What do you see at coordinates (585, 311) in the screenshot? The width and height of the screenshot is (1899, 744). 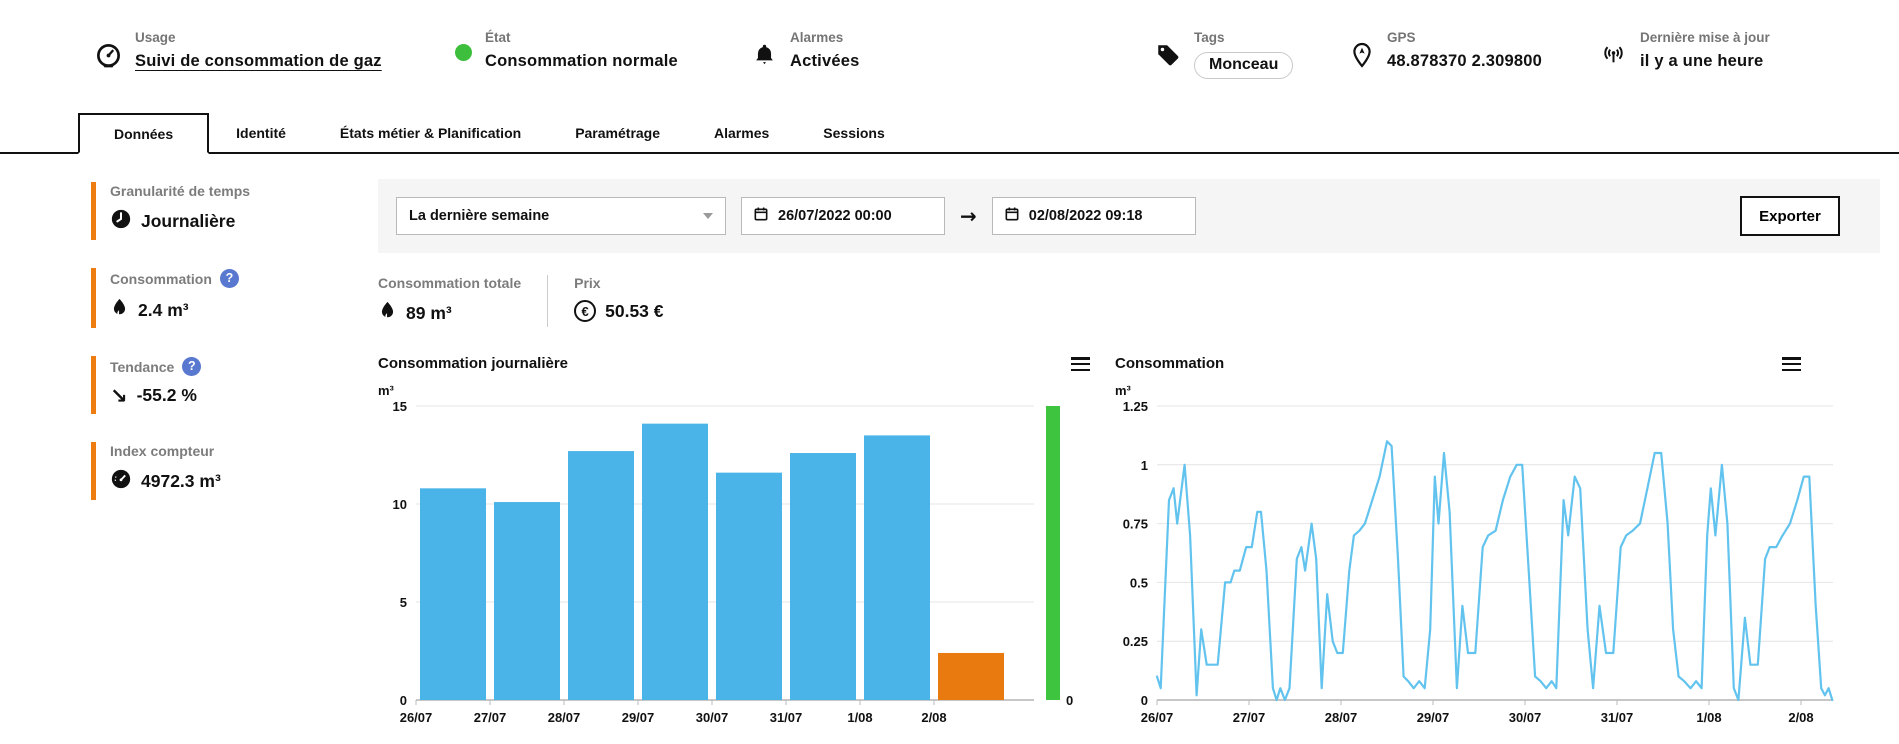 I see `euro-icon: €` at bounding box center [585, 311].